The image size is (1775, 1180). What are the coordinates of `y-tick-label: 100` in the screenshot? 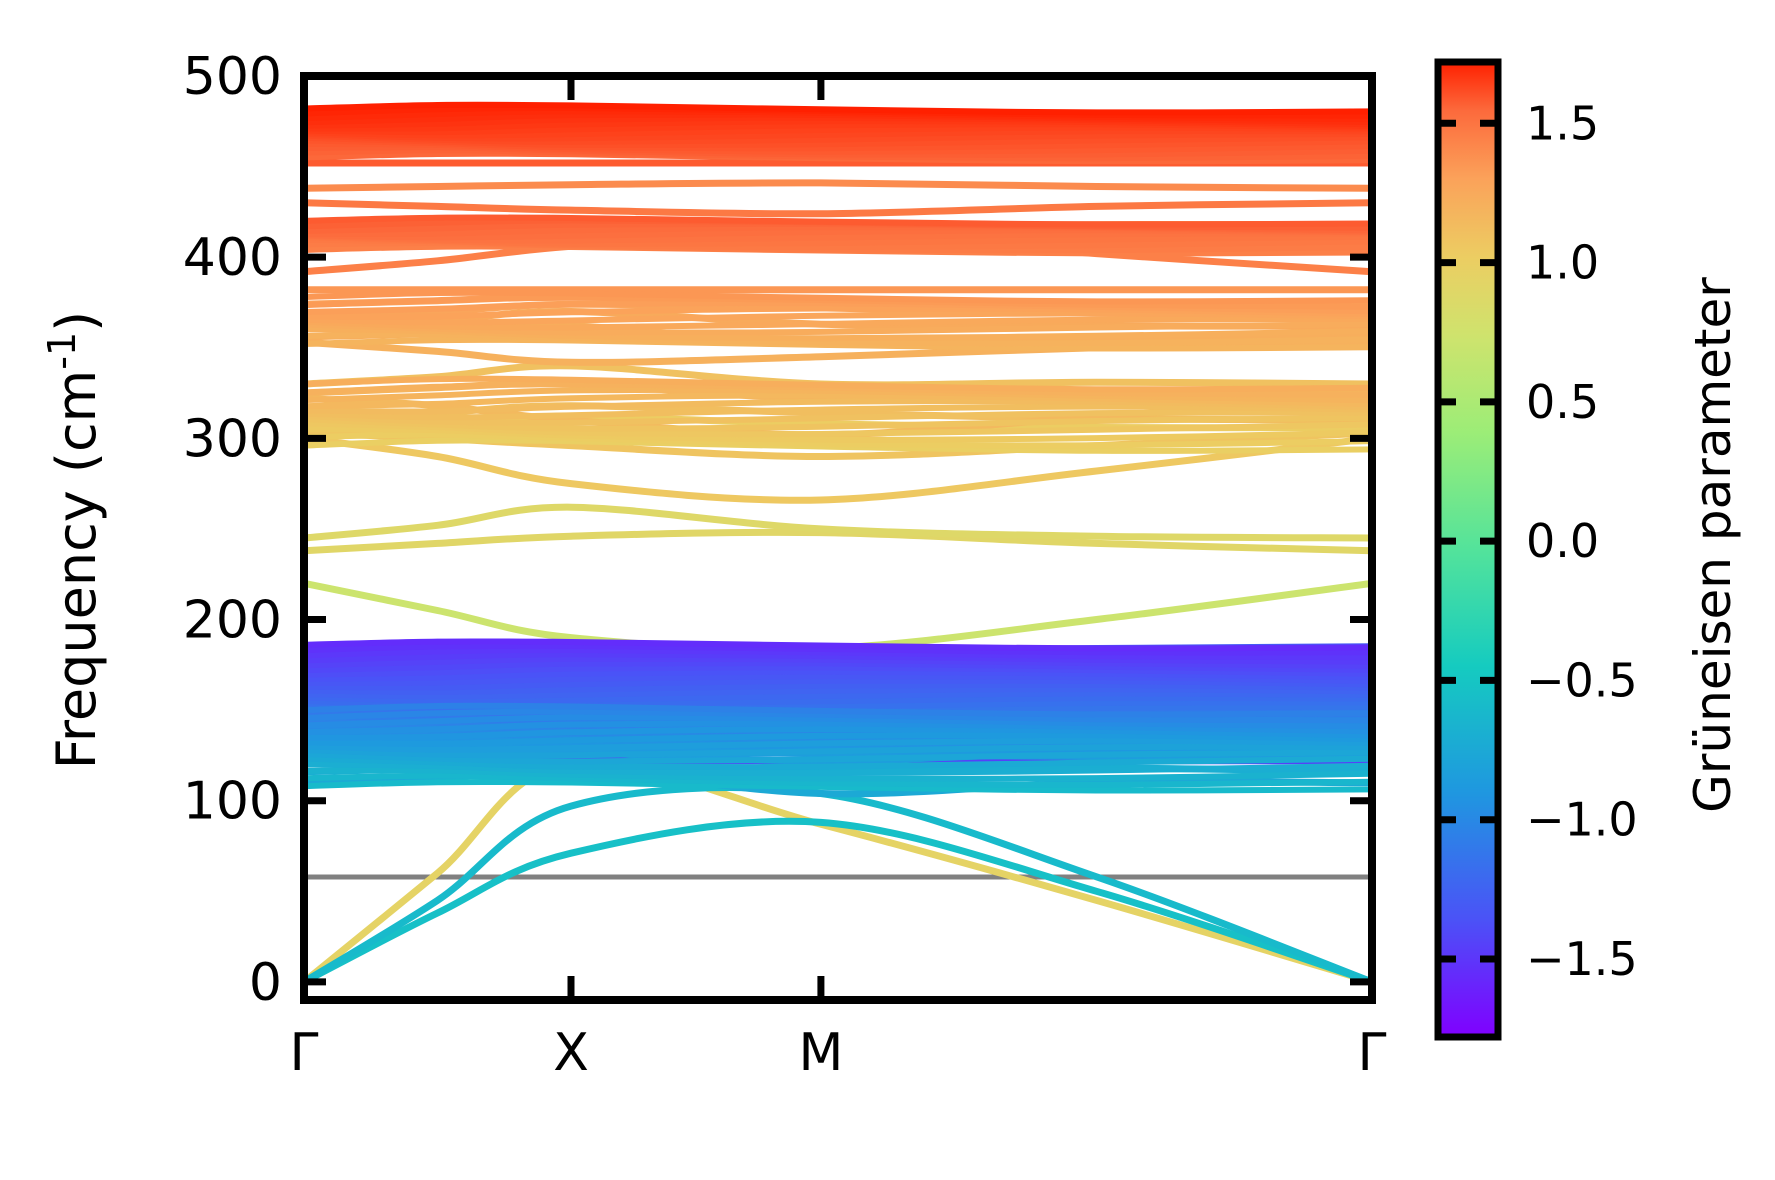 It's located at (232, 802).